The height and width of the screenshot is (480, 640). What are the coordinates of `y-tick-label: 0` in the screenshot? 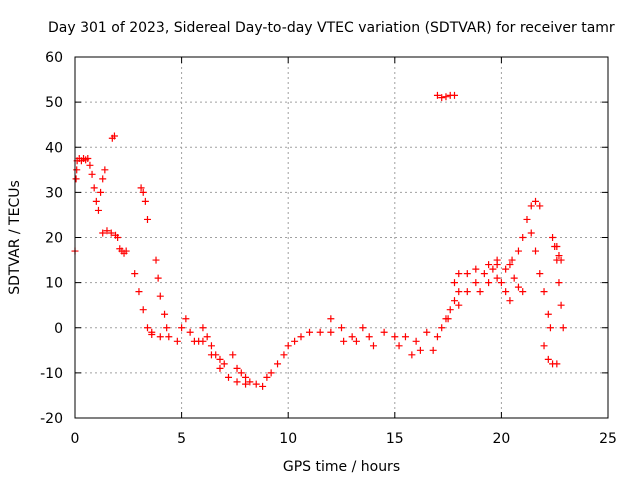 It's located at (58, 329).